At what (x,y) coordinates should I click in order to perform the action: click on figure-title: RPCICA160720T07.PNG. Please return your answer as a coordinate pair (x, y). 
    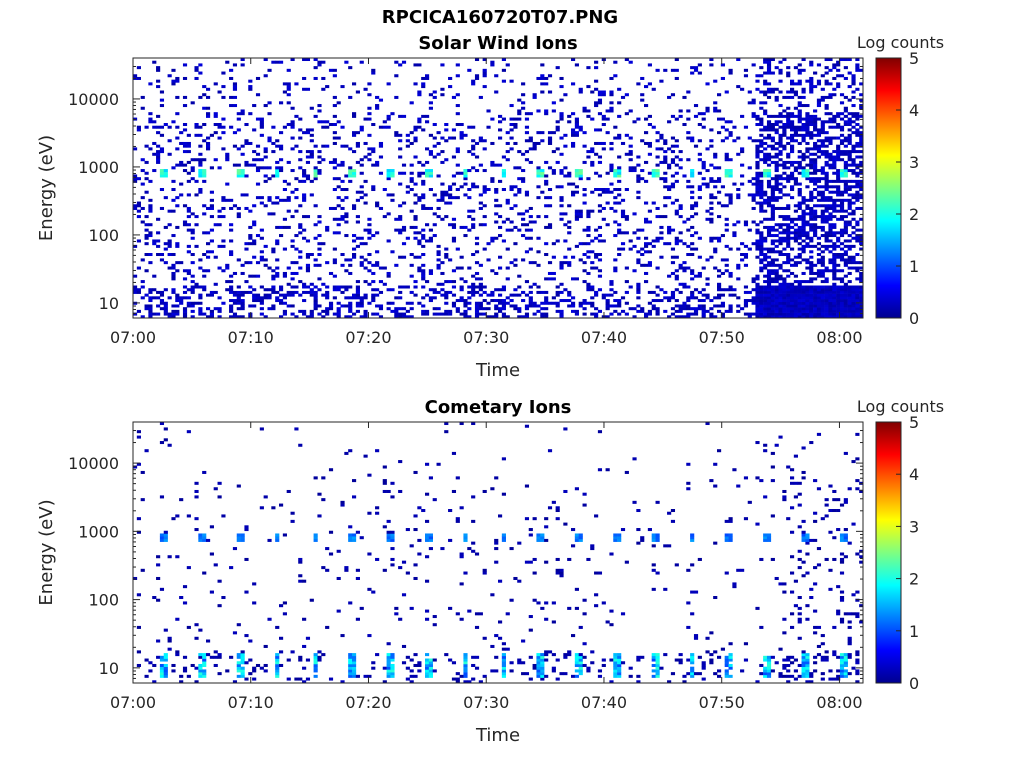
    Looking at the image, I should click on (500, 17).